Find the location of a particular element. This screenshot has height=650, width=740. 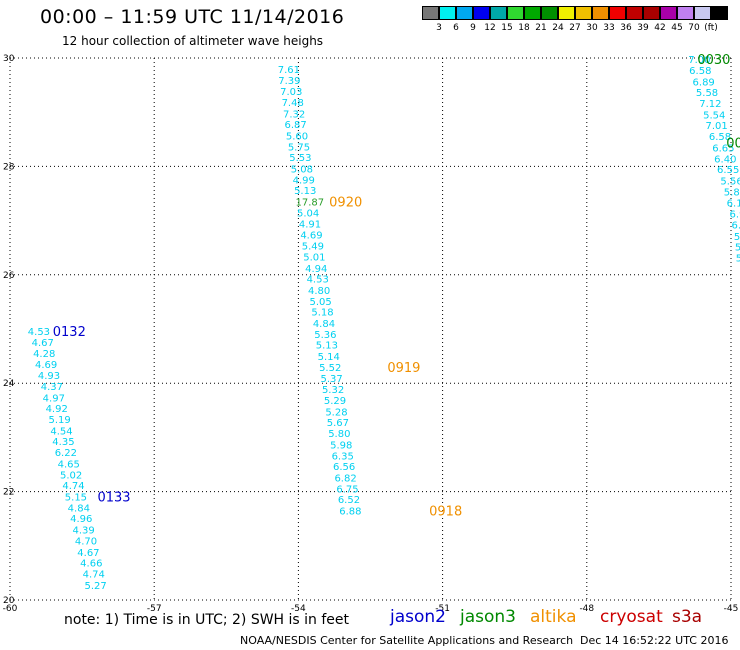

wave-height-point: 4.37 is located at coordinates (52, 387).